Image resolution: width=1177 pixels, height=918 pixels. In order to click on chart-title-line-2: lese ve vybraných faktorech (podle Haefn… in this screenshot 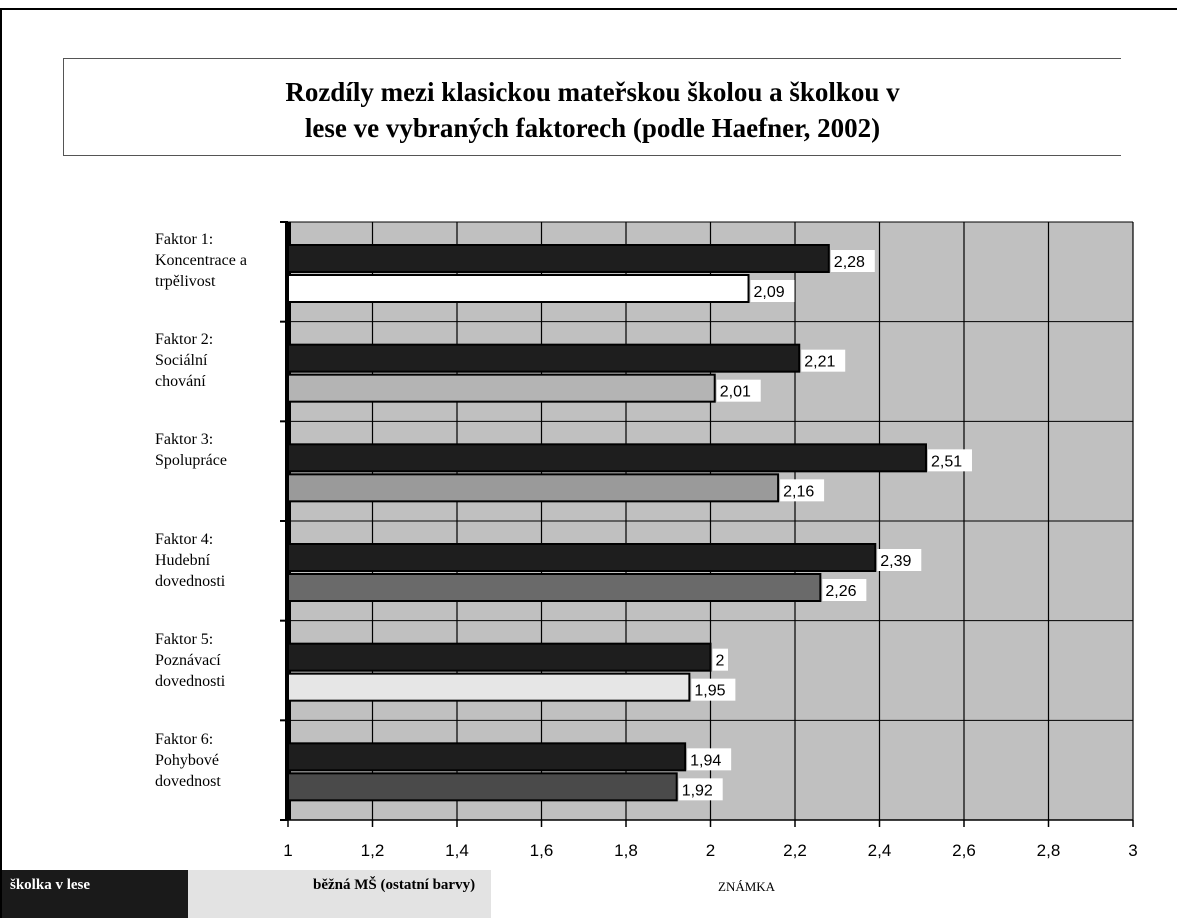, I will do `click(592, 128)`.